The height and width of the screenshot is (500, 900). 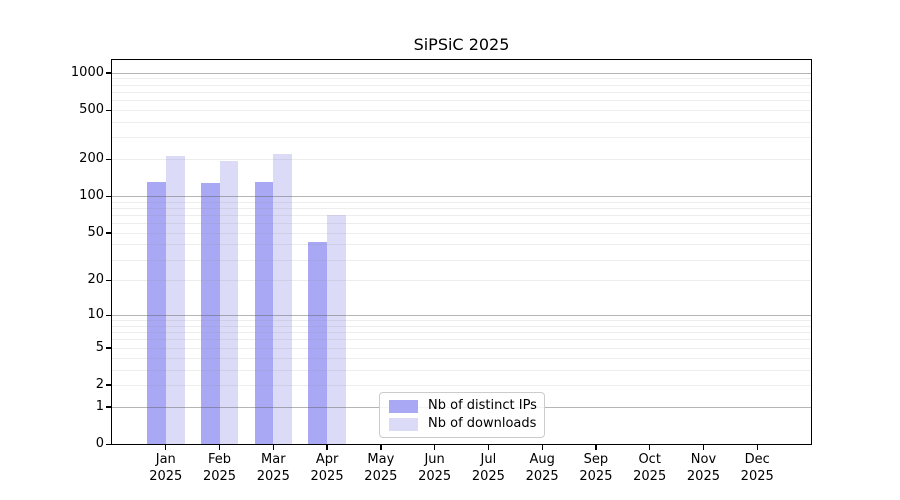 I want to click on legend-item: Nb of distinct IPs, so click(x=463, y=406).